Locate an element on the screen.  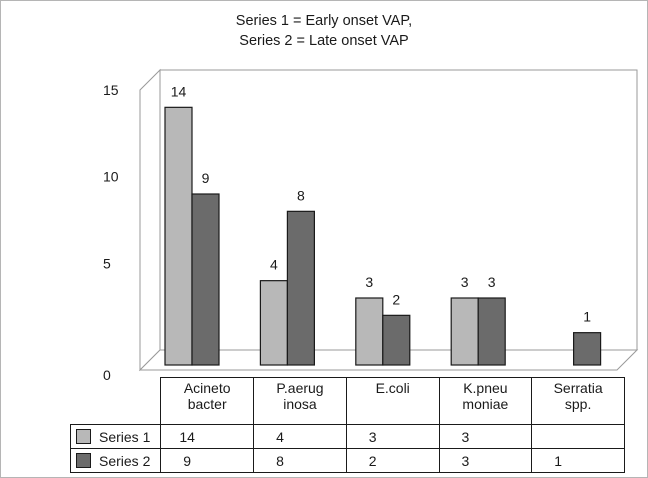
table-cell: 14 is located at coordinates (207, 436).